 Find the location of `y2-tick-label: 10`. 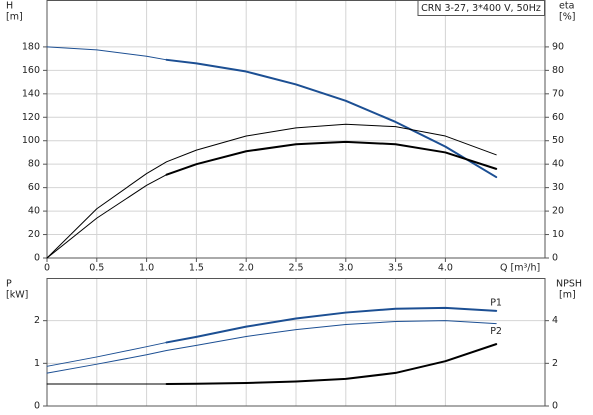

y2-tick-label: 10 is located at coordinates (558, 234).